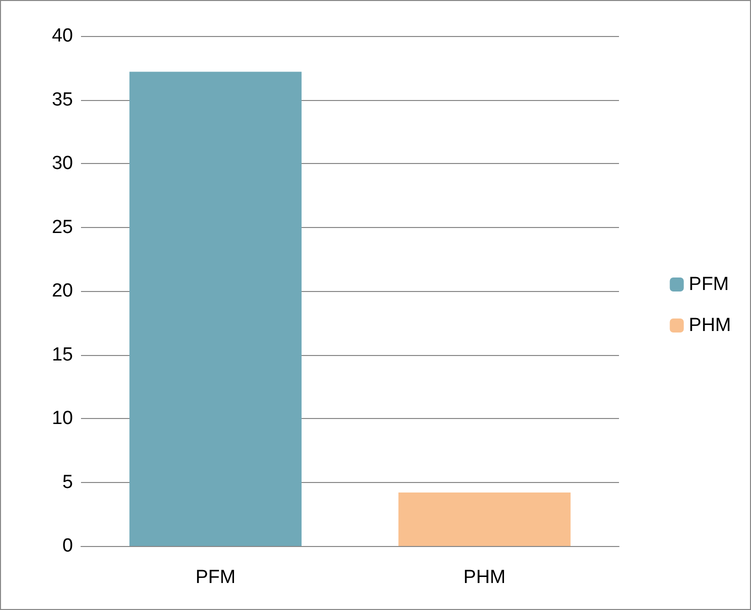 The image size is (751, 610). Describe the element at coordinates (62, 418) in the screenshot. I see `y-tick-label: 10` at that location.